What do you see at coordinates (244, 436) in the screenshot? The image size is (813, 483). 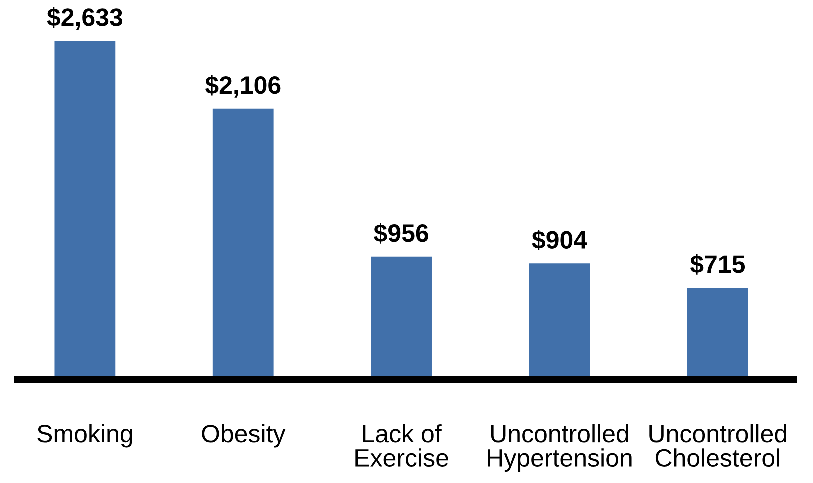 I see `x-tick-label: Obesity` at bounding box center [244, 436].